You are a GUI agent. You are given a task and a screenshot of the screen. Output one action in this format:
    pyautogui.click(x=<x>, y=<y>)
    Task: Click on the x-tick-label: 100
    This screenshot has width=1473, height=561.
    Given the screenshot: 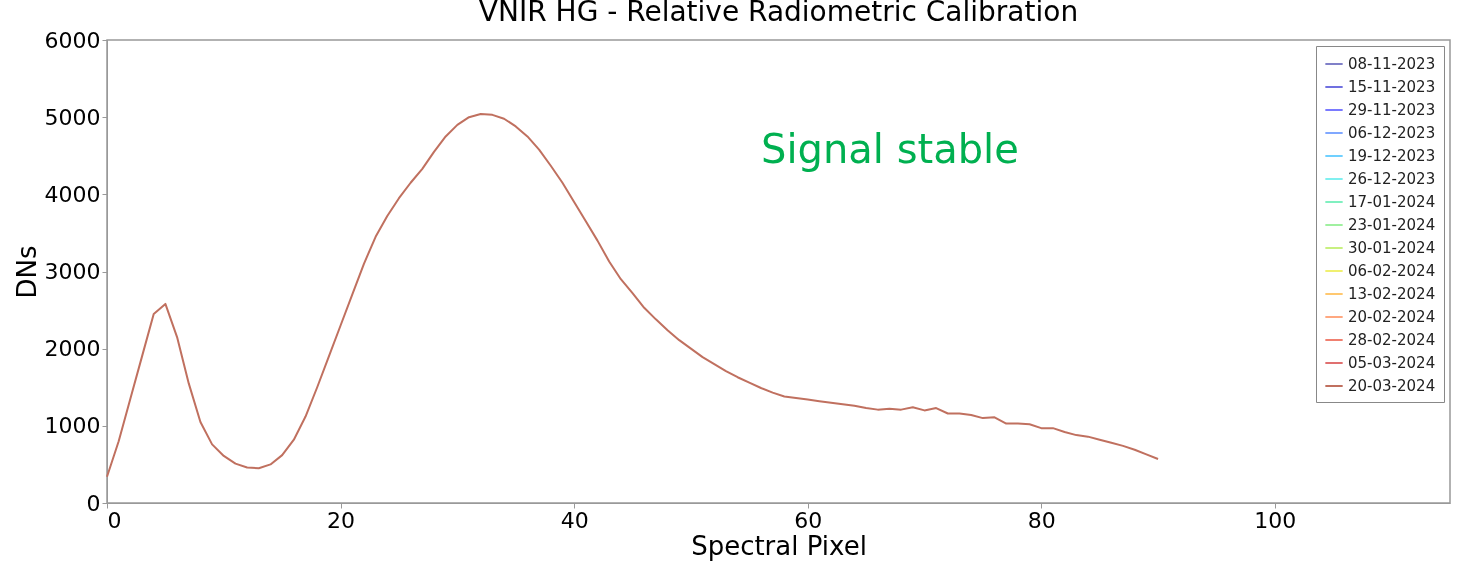 What is the action you would take?
    pyautogui.click(x=1275, y=520)
    